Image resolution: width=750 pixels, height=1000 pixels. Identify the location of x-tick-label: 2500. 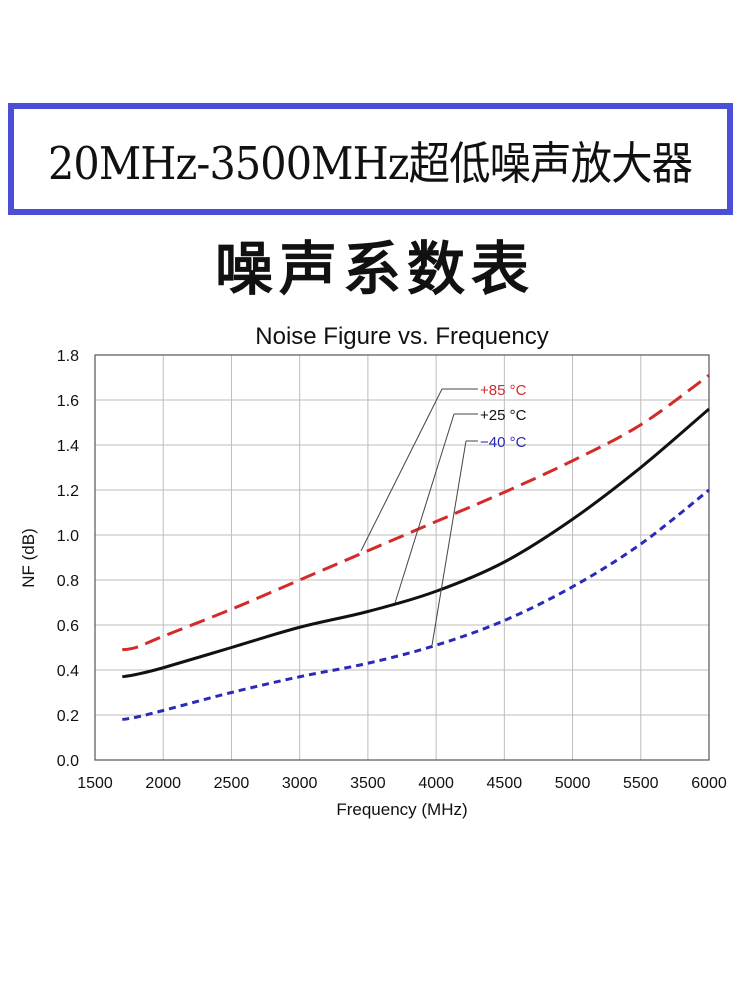
(232, 783).